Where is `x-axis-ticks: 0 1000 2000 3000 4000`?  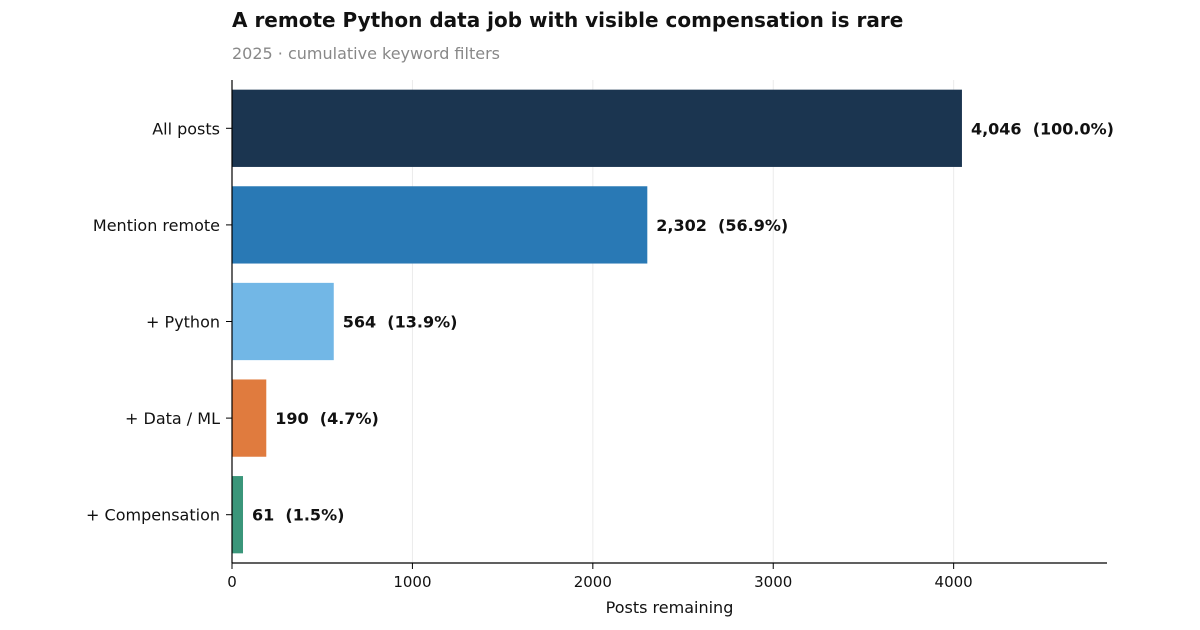 x-axis-ticks: 0 1000 2000 3000 4000 is located at coordinates (600, 577).